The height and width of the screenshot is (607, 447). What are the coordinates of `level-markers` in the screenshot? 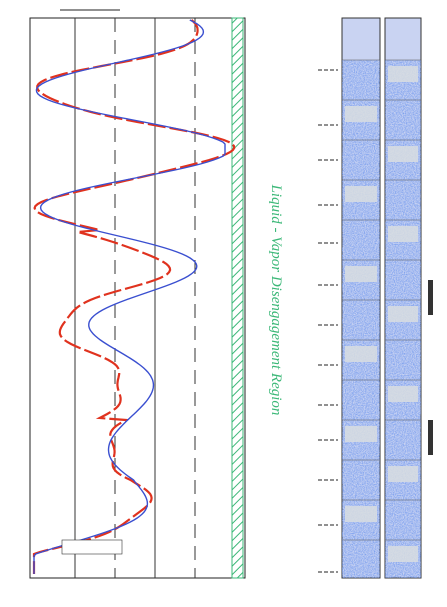 It's located at (328, 321).